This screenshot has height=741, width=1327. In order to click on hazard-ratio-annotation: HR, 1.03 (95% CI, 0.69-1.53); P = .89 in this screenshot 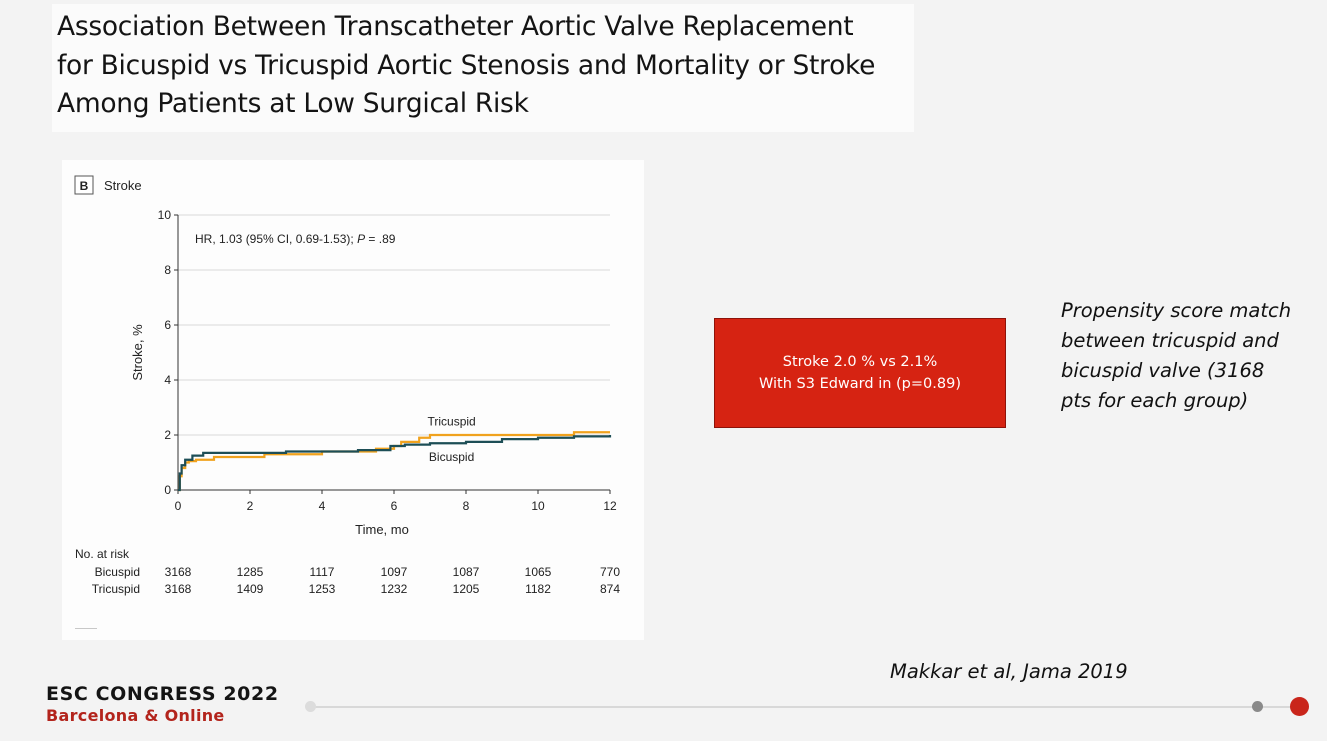, I will do `click(295, 239)`.